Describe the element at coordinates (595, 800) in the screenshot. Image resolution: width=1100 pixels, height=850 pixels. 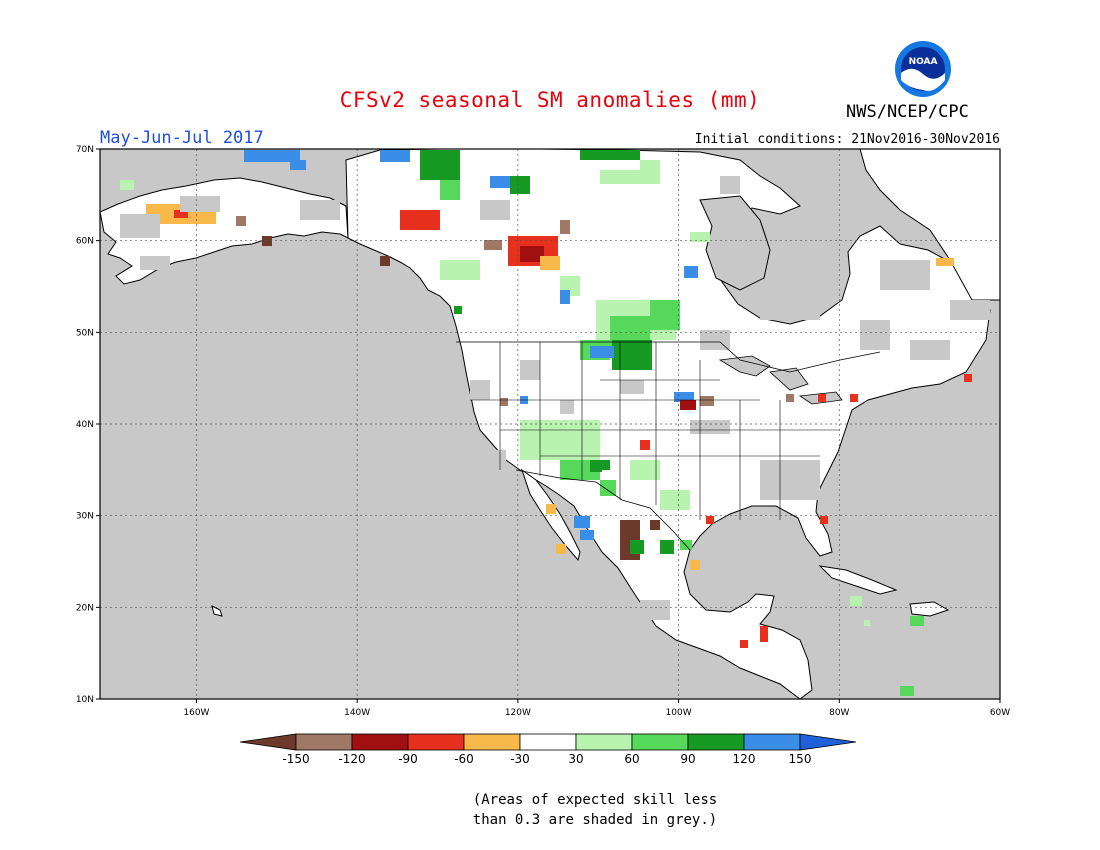
I see `skill-note-line1: (Areas of expected skill less` at that location.